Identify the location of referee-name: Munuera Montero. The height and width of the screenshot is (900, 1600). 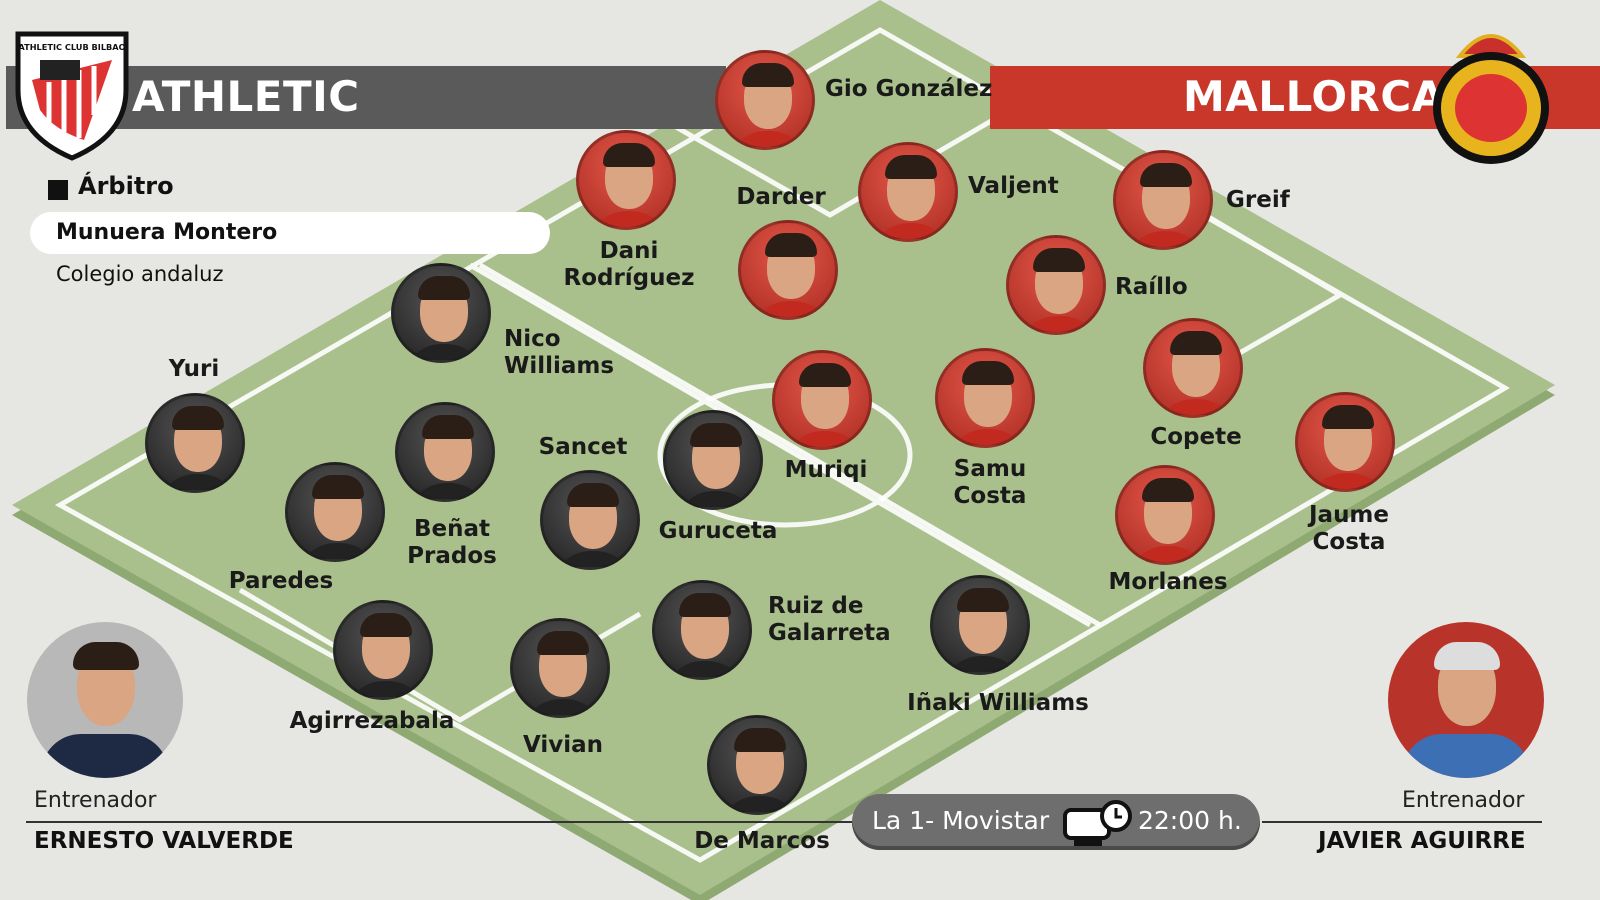
(167, 232).